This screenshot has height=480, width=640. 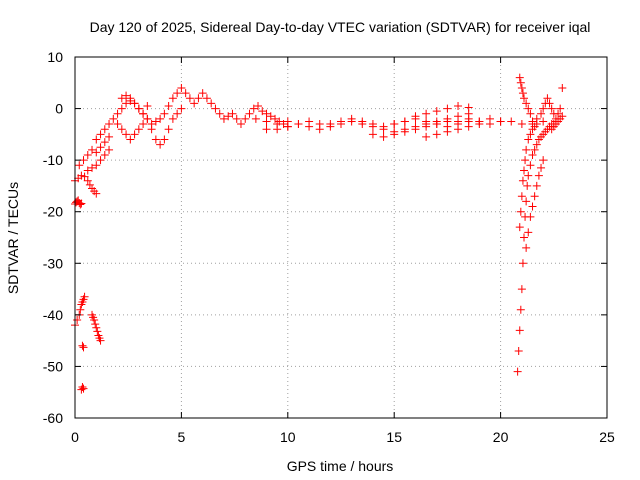 I want to click on series-sat_o, so click(x=431, y=115).